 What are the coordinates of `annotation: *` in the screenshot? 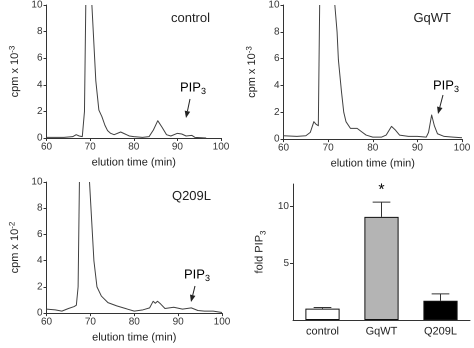 It's located at (381, 190).